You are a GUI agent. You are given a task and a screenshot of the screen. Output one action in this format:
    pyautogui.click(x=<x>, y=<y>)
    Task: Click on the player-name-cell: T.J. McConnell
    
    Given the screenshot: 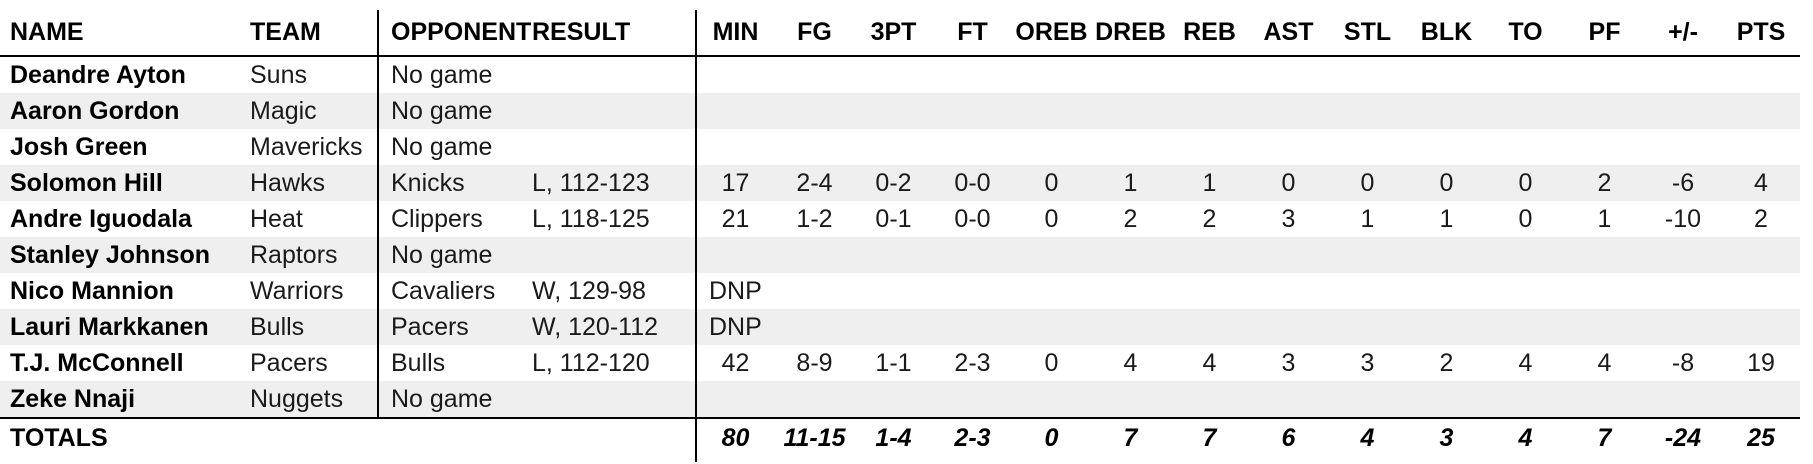 What is the action you would take?
    pyautogui.click(x=97, y=362)
    